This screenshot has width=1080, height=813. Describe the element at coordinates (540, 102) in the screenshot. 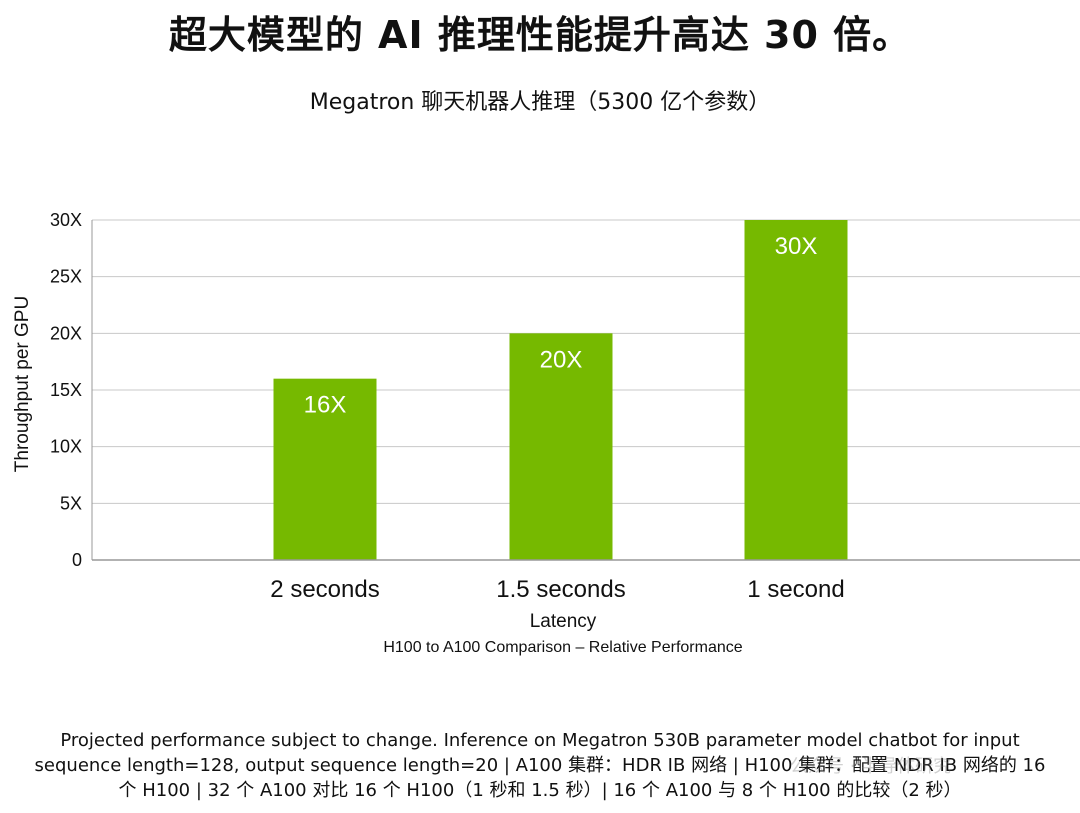

I see `chart-subtitle: Megatron 聊天机器人推理（5300 亿个参数）` at that location.